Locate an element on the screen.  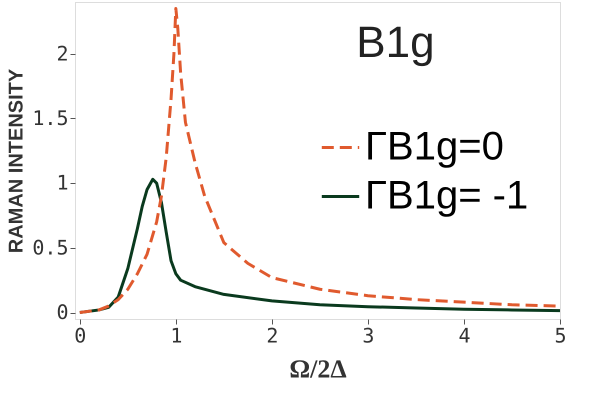
y-tick-label: 2 is located at coordinates (62, 53).